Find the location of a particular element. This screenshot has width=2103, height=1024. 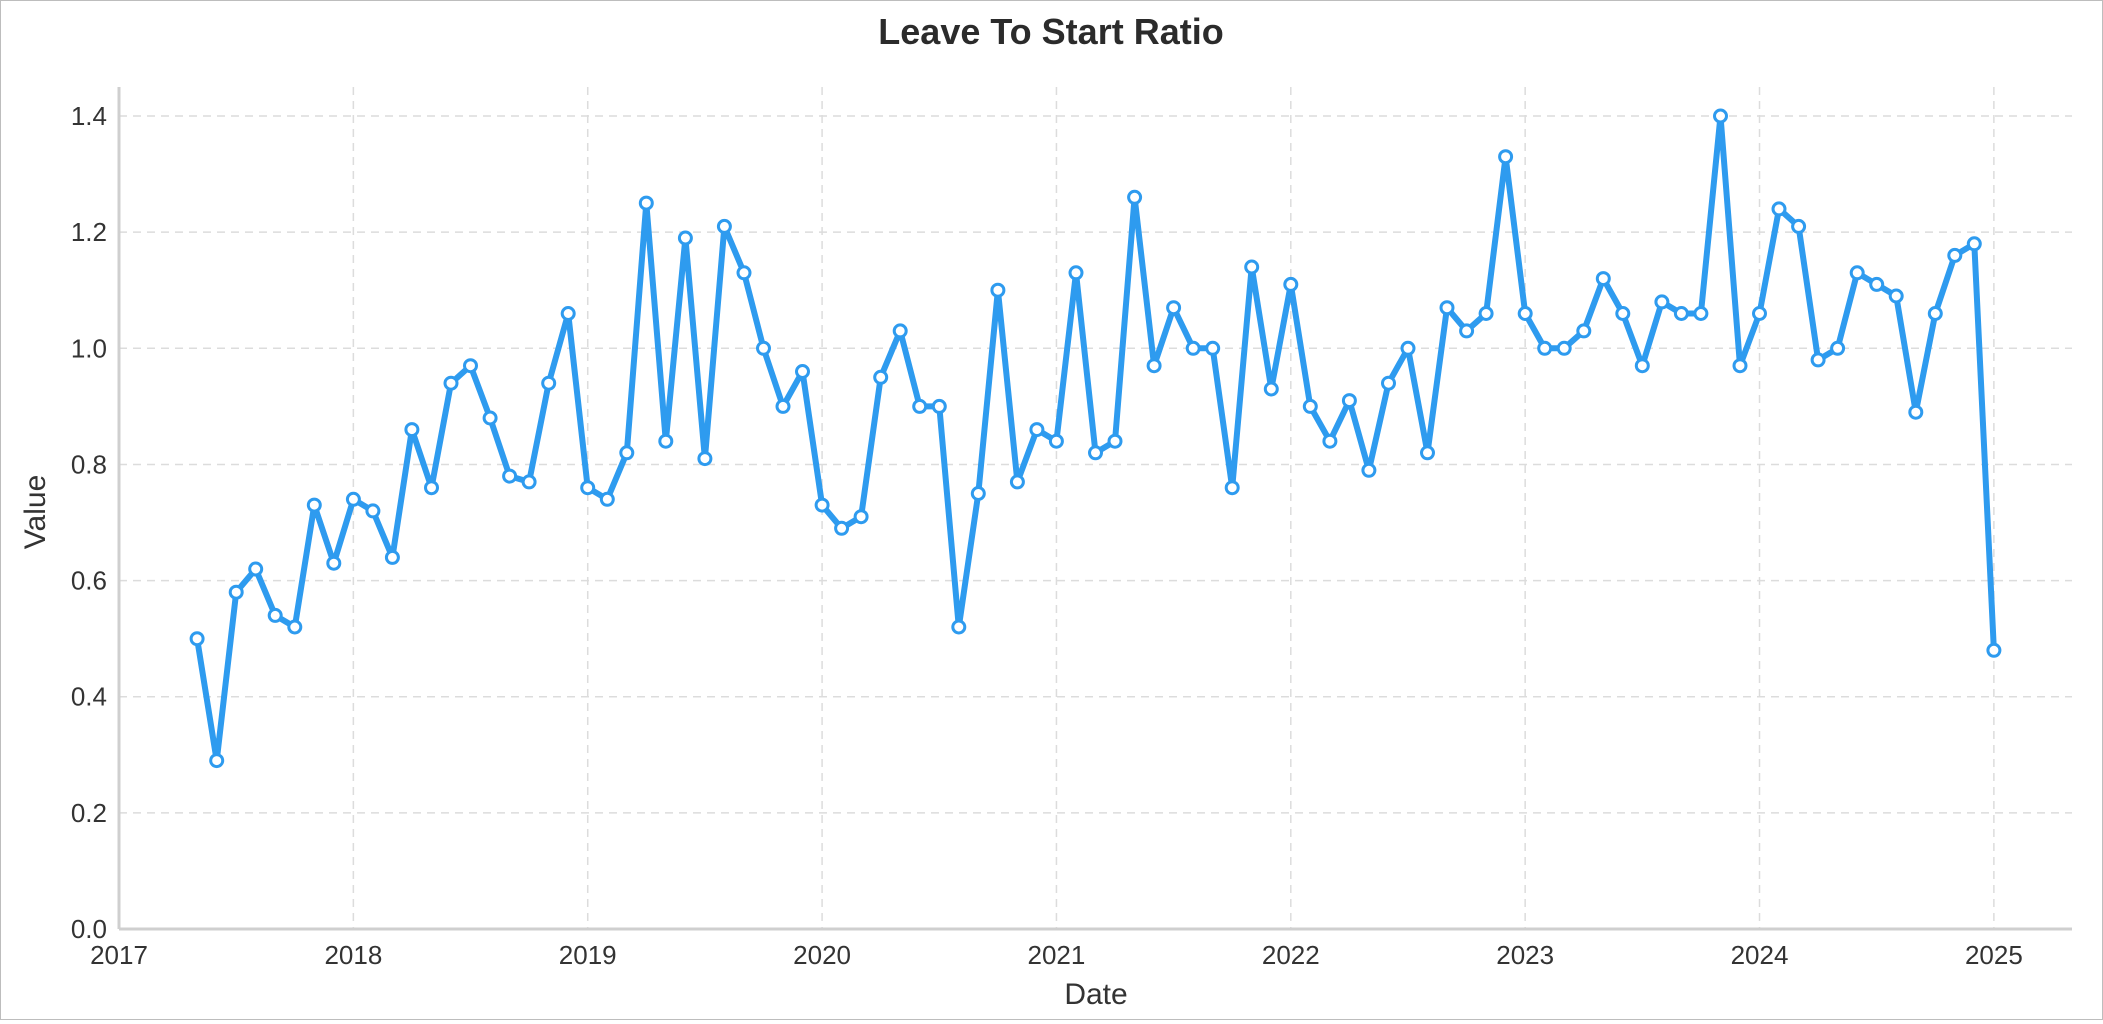

y-tick-label: 0.8 is located at coordinates (89, 464).